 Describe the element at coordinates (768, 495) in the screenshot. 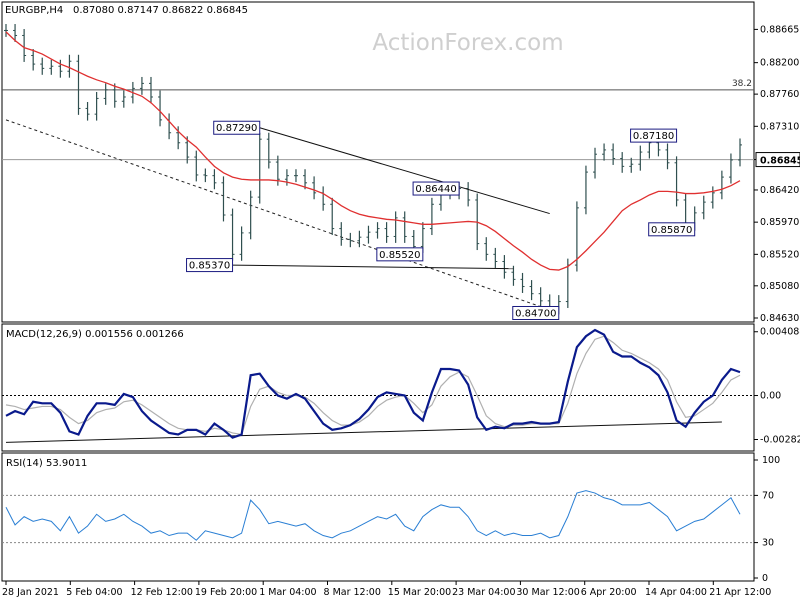

I see `rsi-tick-label: 70` at that location.